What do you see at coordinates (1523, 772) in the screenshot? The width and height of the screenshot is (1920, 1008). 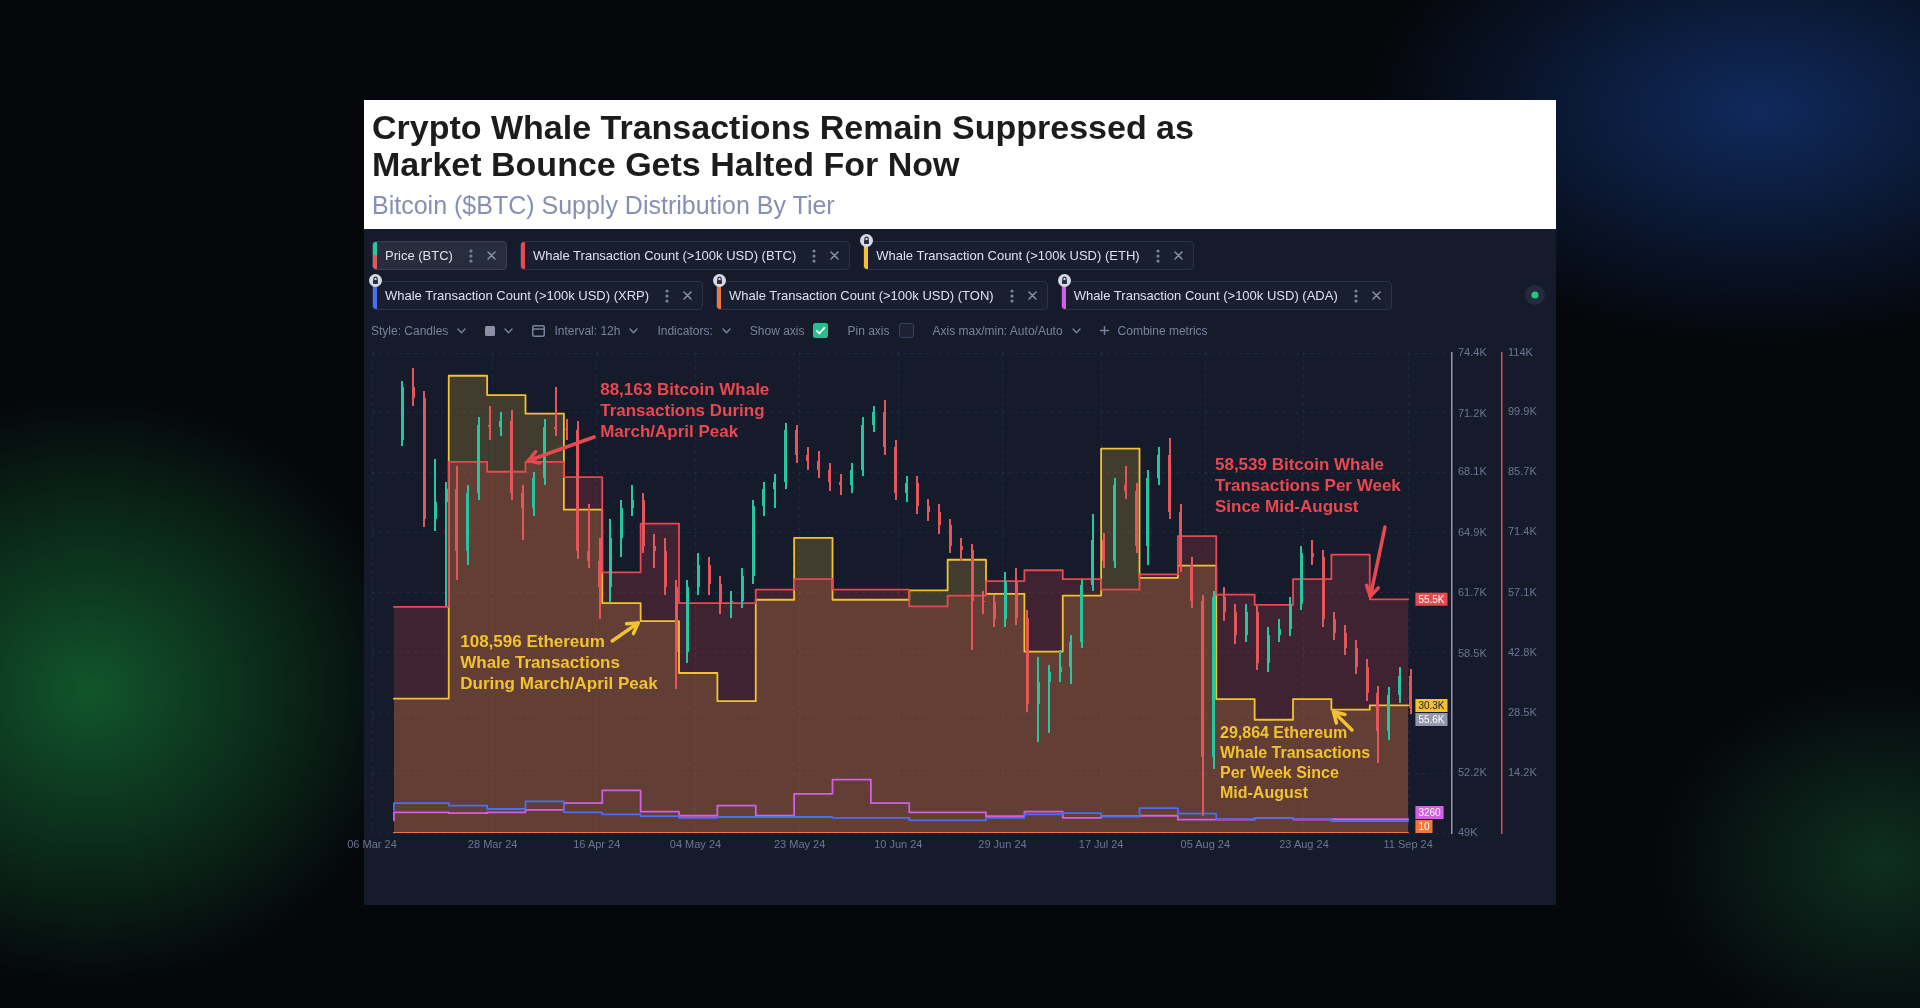 I see `y-tick-label: 14.2K` at bounding box center [1523, 772].